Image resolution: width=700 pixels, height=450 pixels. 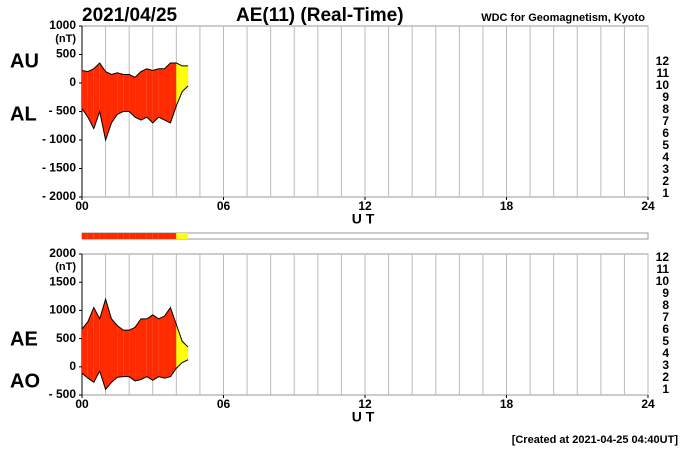 I want to click on x-tick-label: 06, so click(x=224, y=404).